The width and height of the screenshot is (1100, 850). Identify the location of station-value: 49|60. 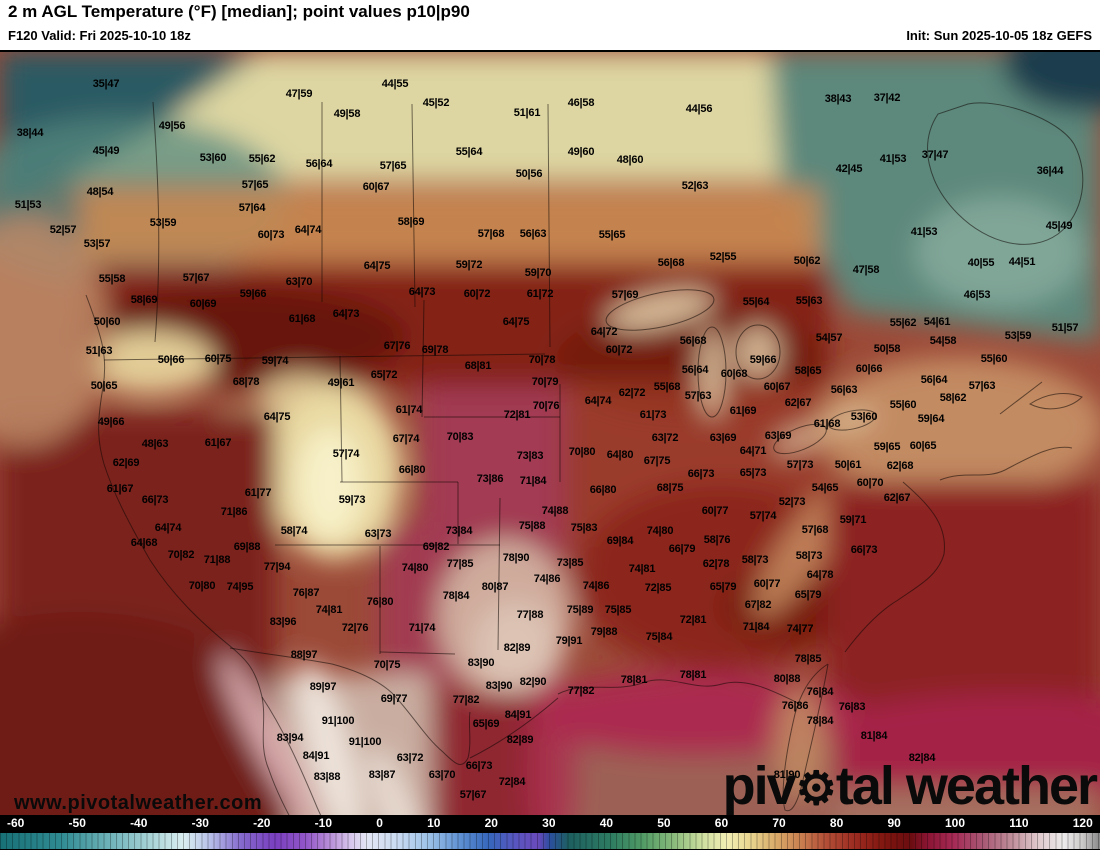
(581, 152).